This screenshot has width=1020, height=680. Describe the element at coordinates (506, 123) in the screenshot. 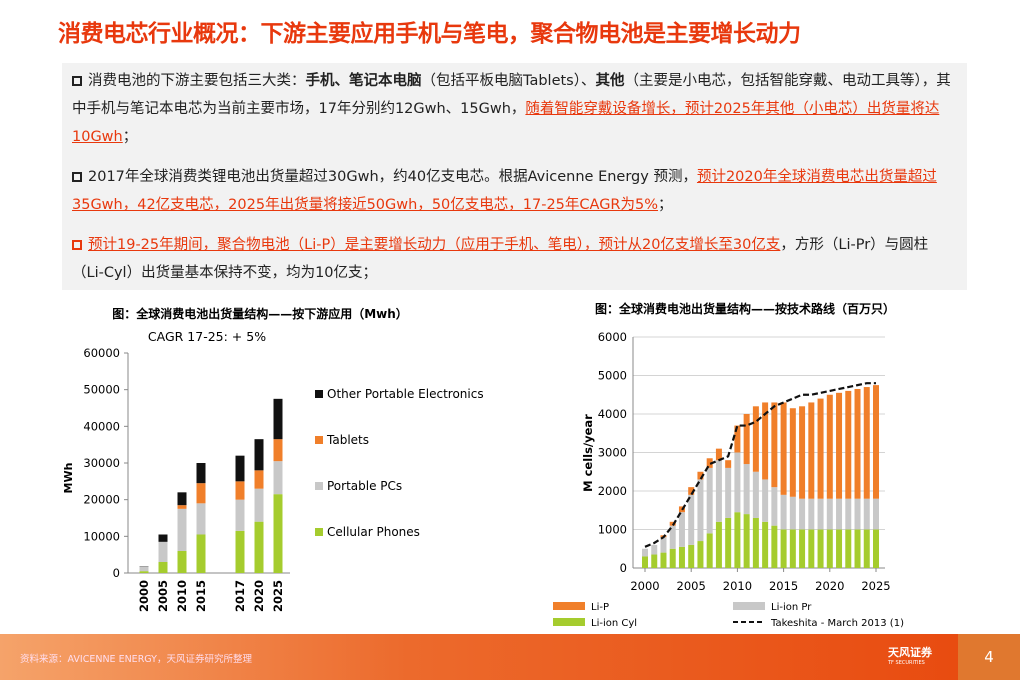

I see `bullet-text: 随着智能穿戴设备增长，预计2025年其他（小电芯）出货量将达10Gwh` at that location.